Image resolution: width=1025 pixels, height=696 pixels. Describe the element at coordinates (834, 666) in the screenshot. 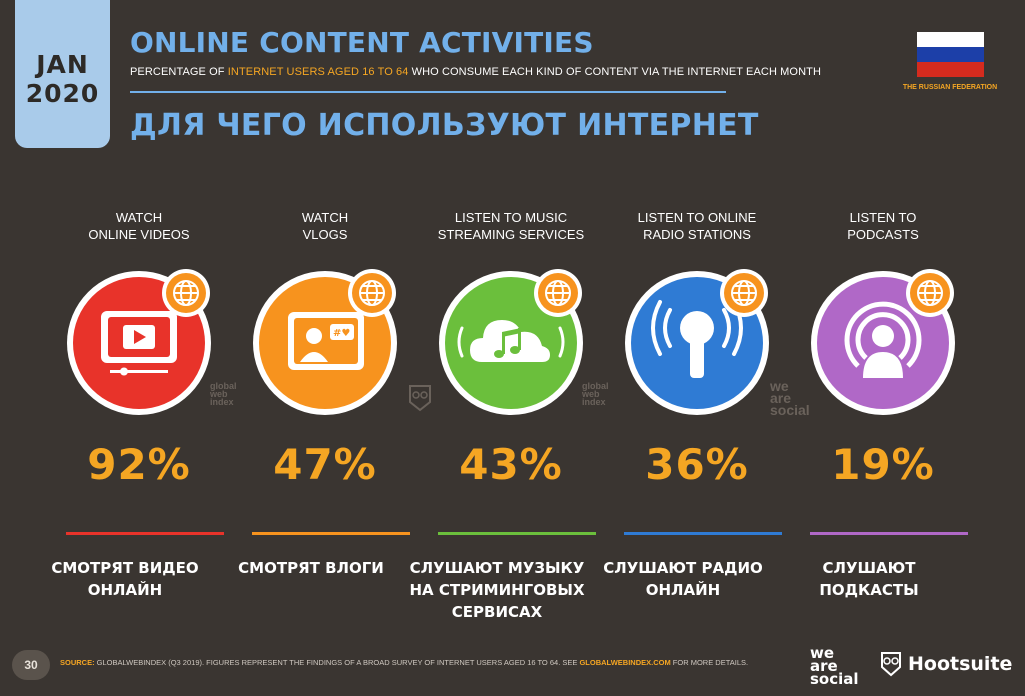

I see `we-are-social-logo: we are social` at that location.